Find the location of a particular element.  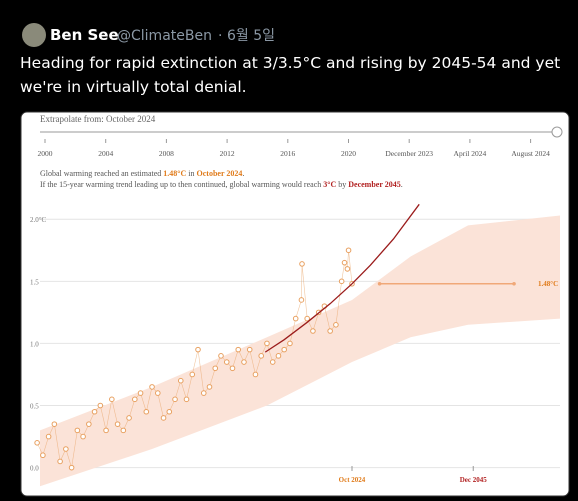

author-handle: @ClimateBen is located at coordinates (164, 36).